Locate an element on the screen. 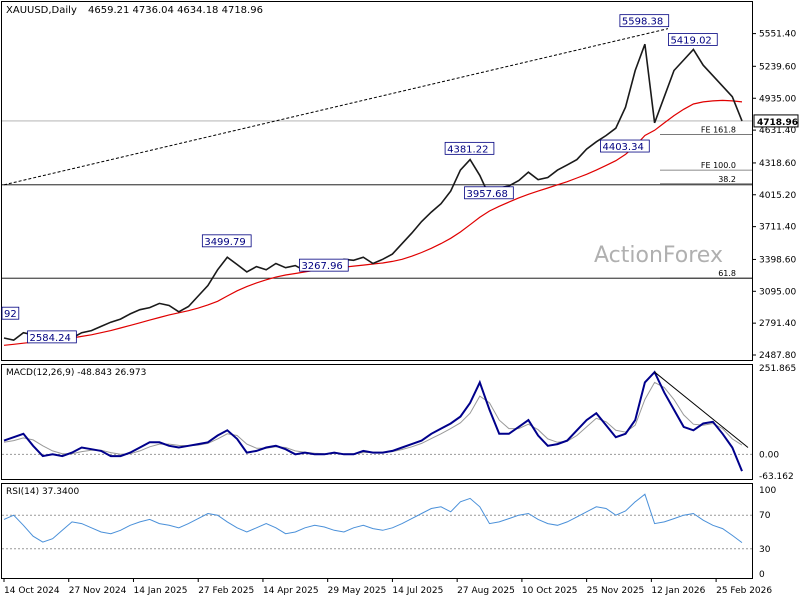  macd-tick-label: 251.865 is located at coordinates (777, 369).